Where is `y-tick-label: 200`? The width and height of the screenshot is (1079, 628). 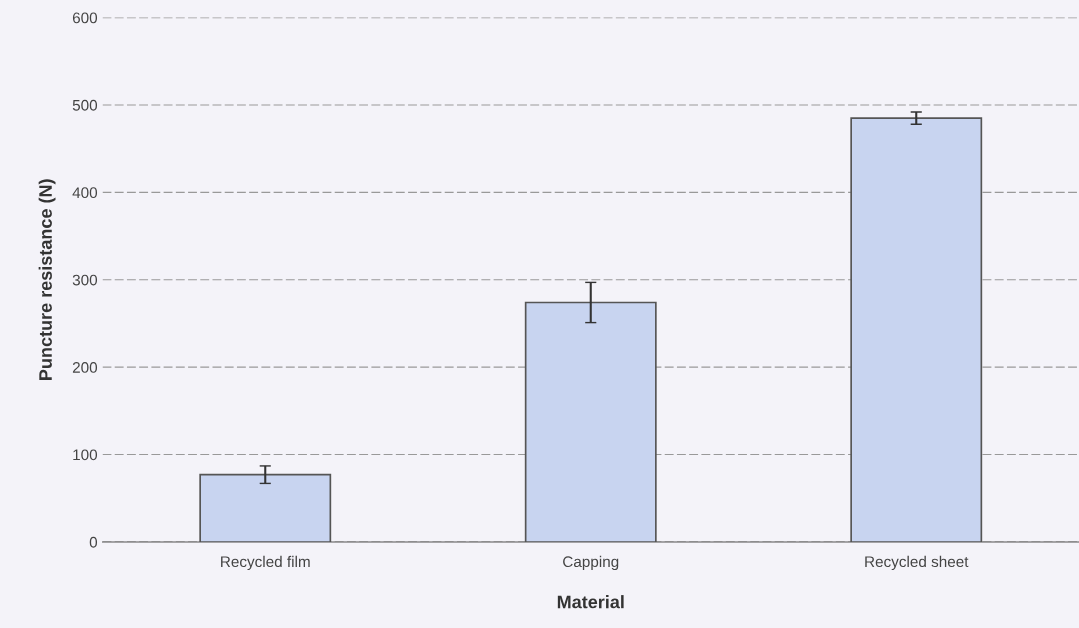 y-tick-label: 200 is located at coordinates (85, 367).